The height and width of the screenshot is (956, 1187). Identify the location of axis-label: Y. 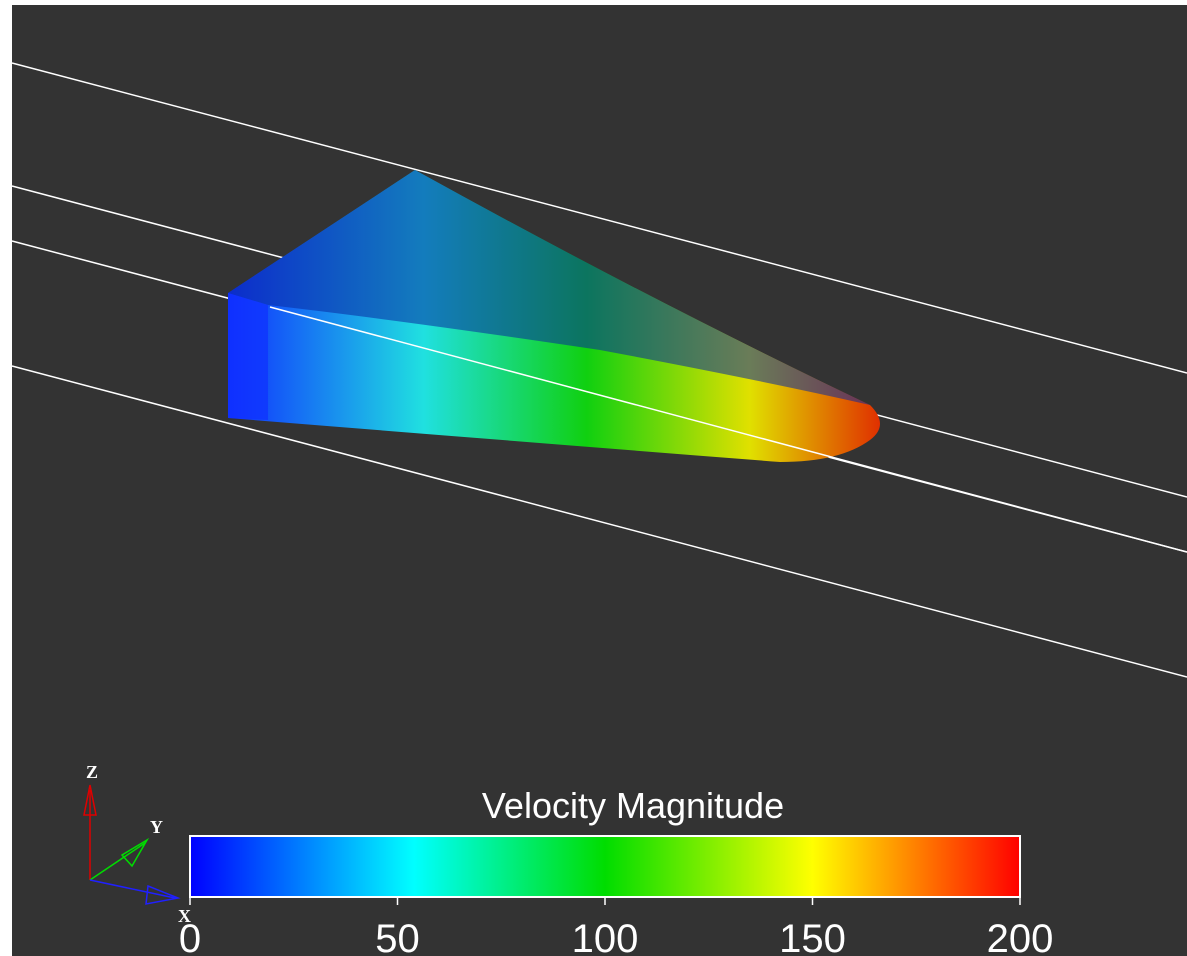
(156, 827).